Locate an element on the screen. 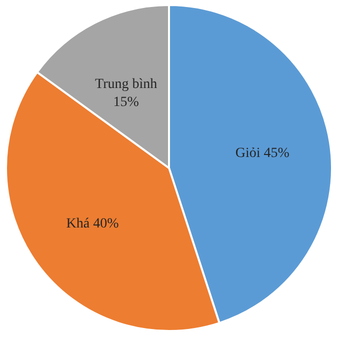  slice-label: Khá 40% is located at coordinates (93, 224).